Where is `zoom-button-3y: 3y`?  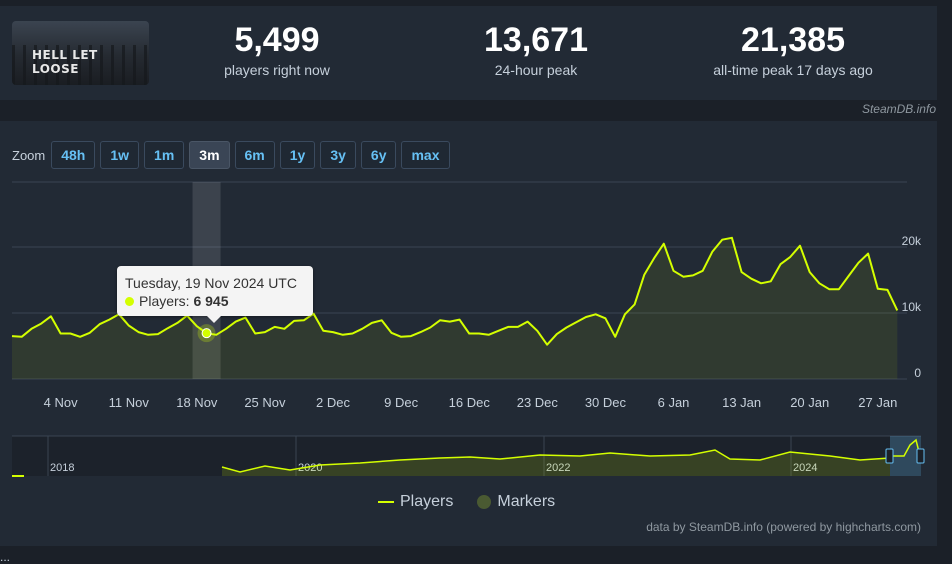 zoom-button-3y: 3y is located at coordinates (338, 155).